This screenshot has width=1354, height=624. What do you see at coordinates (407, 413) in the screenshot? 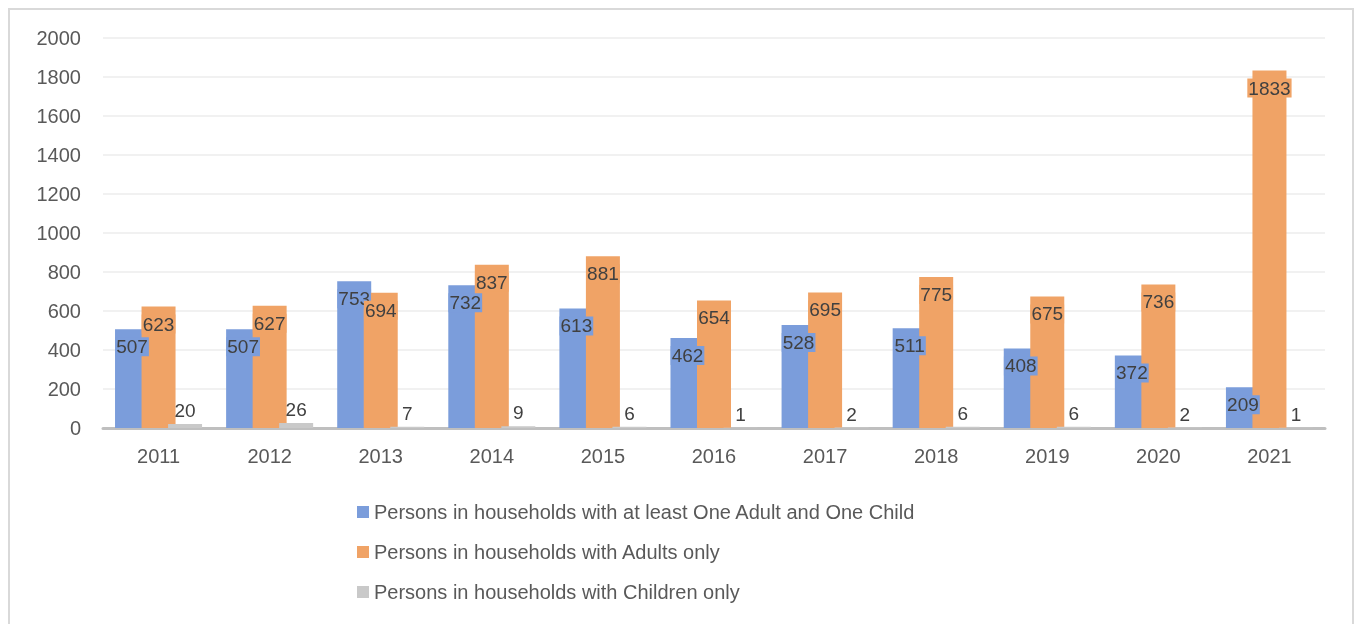
I see `data-label: 7` at bounding box center [407, 413].